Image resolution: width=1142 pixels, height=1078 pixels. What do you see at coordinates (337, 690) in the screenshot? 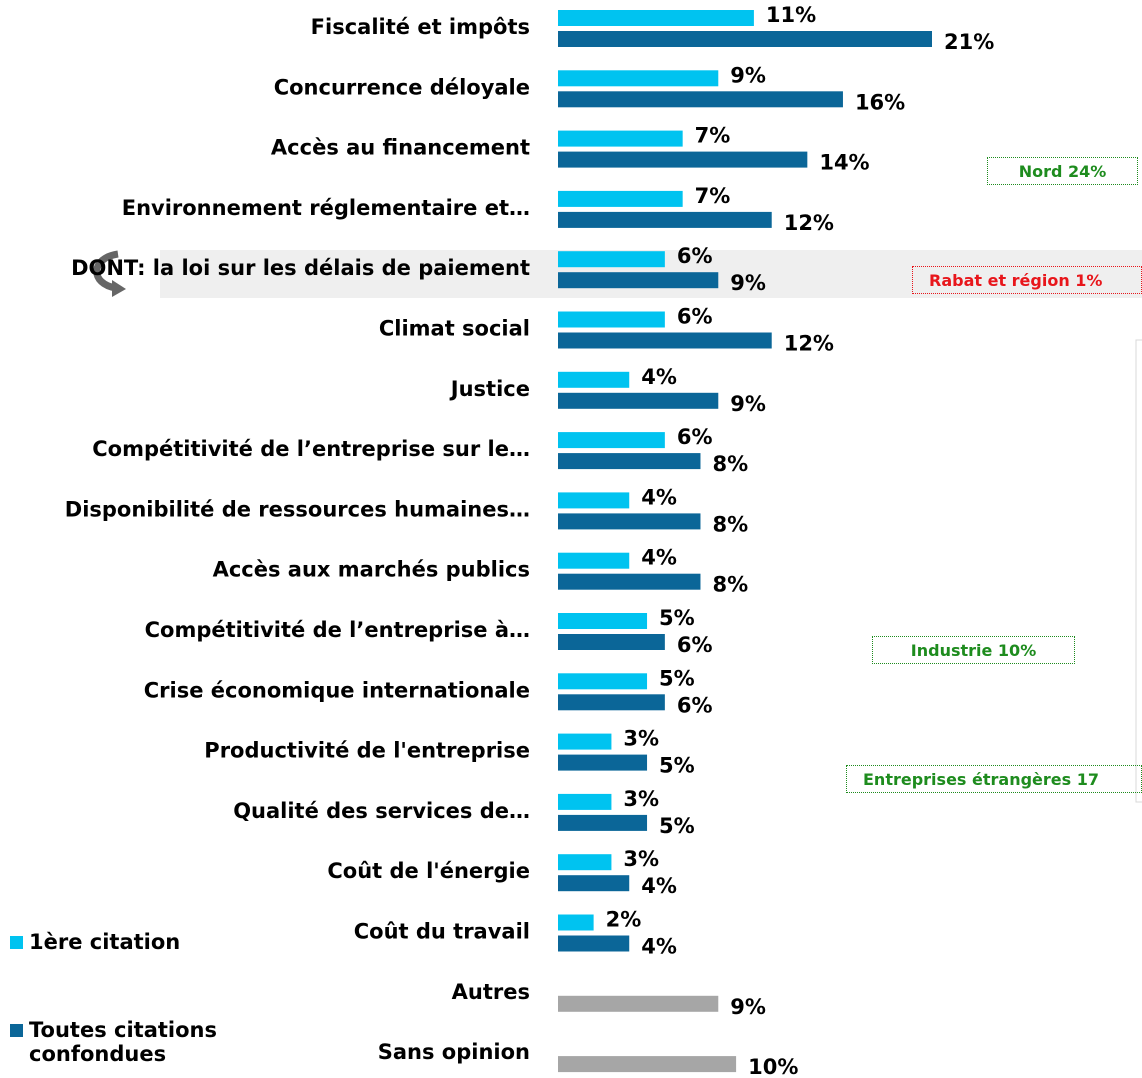
I see `category-label: Crise économique internationale` at bounding box center [337, 690].